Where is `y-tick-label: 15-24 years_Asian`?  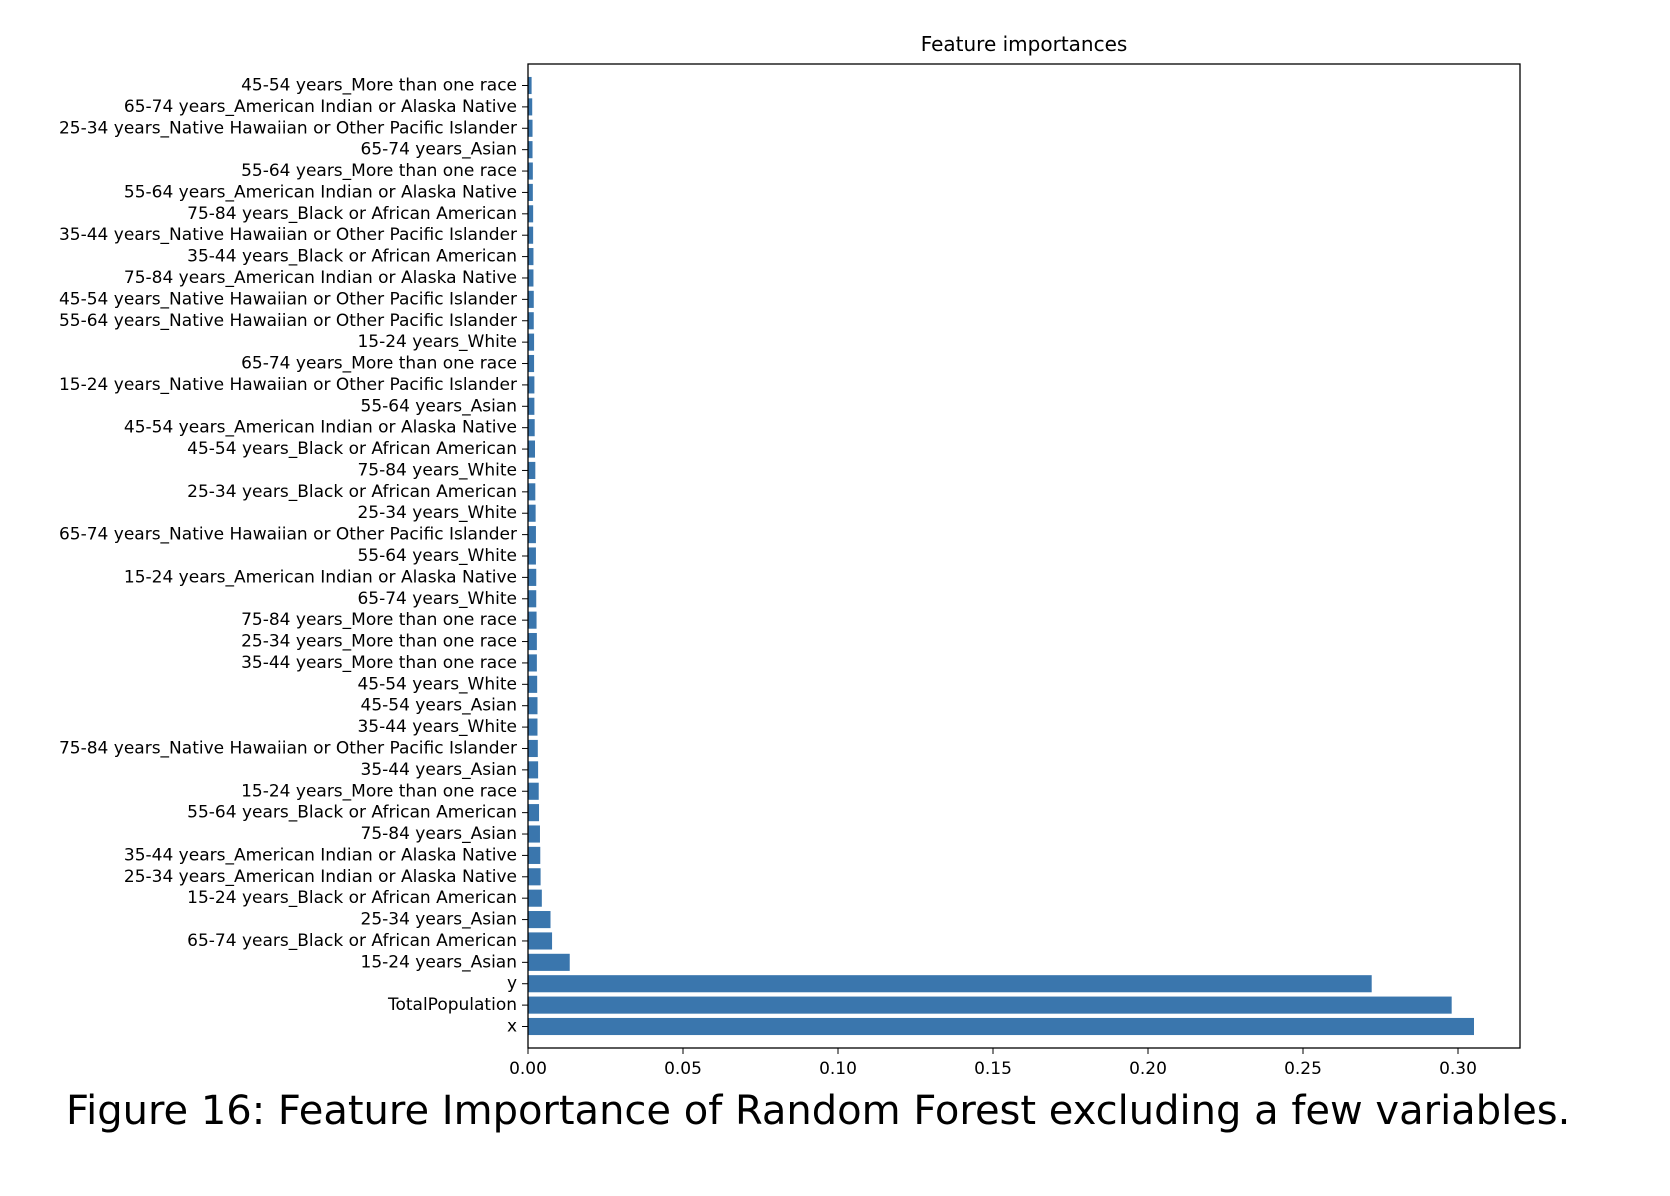
y-tick-label: 15-24 years_Asian is located at coordinates (439, 962).